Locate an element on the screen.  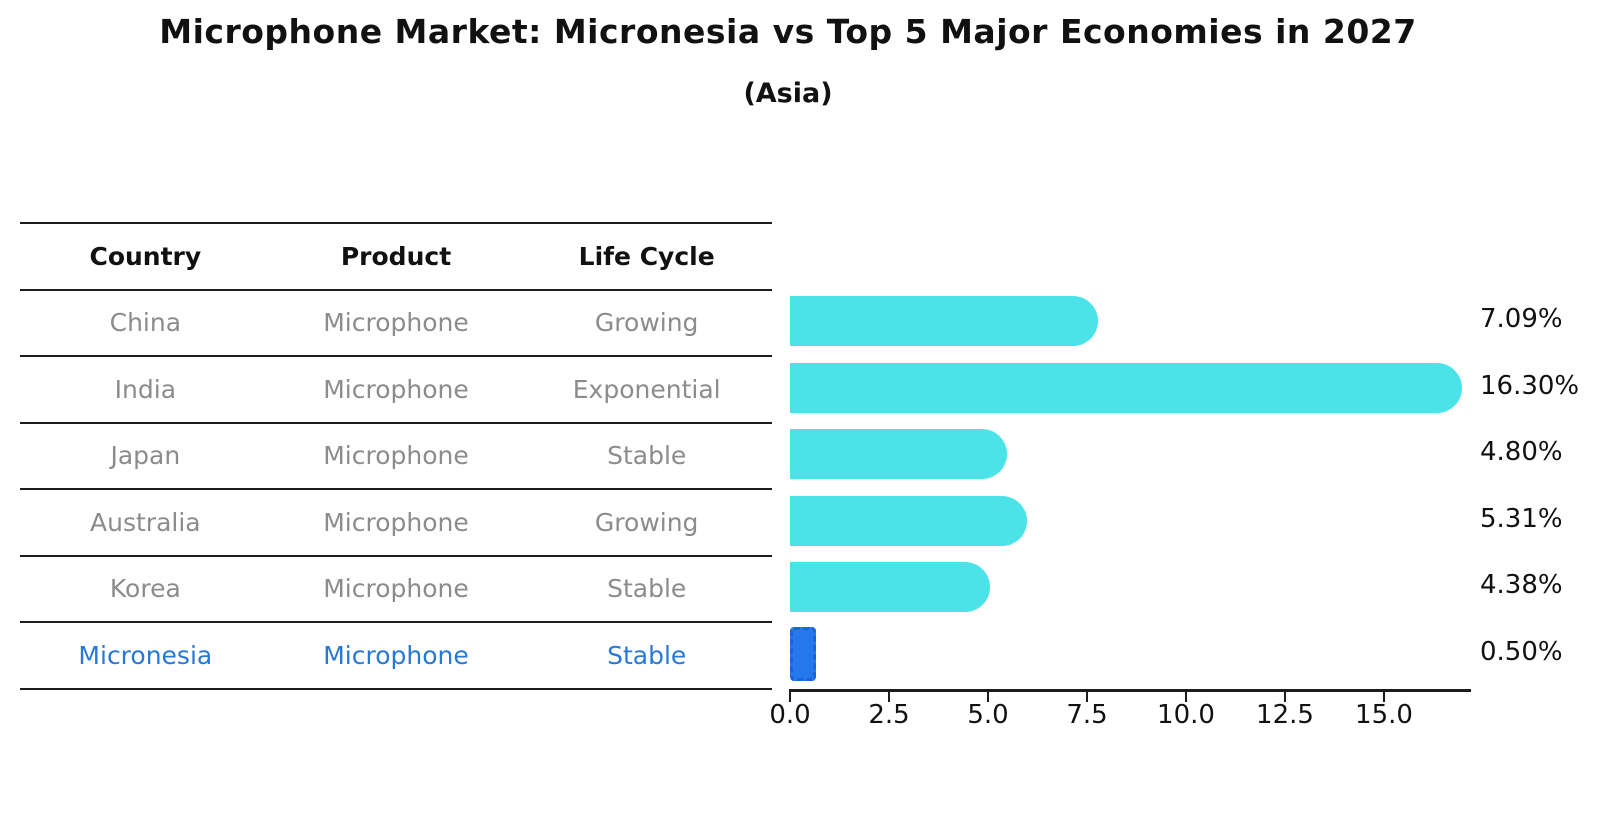
table-row-micronesia: Micronesia Microphone Stable is located at coordinates (396, 656).